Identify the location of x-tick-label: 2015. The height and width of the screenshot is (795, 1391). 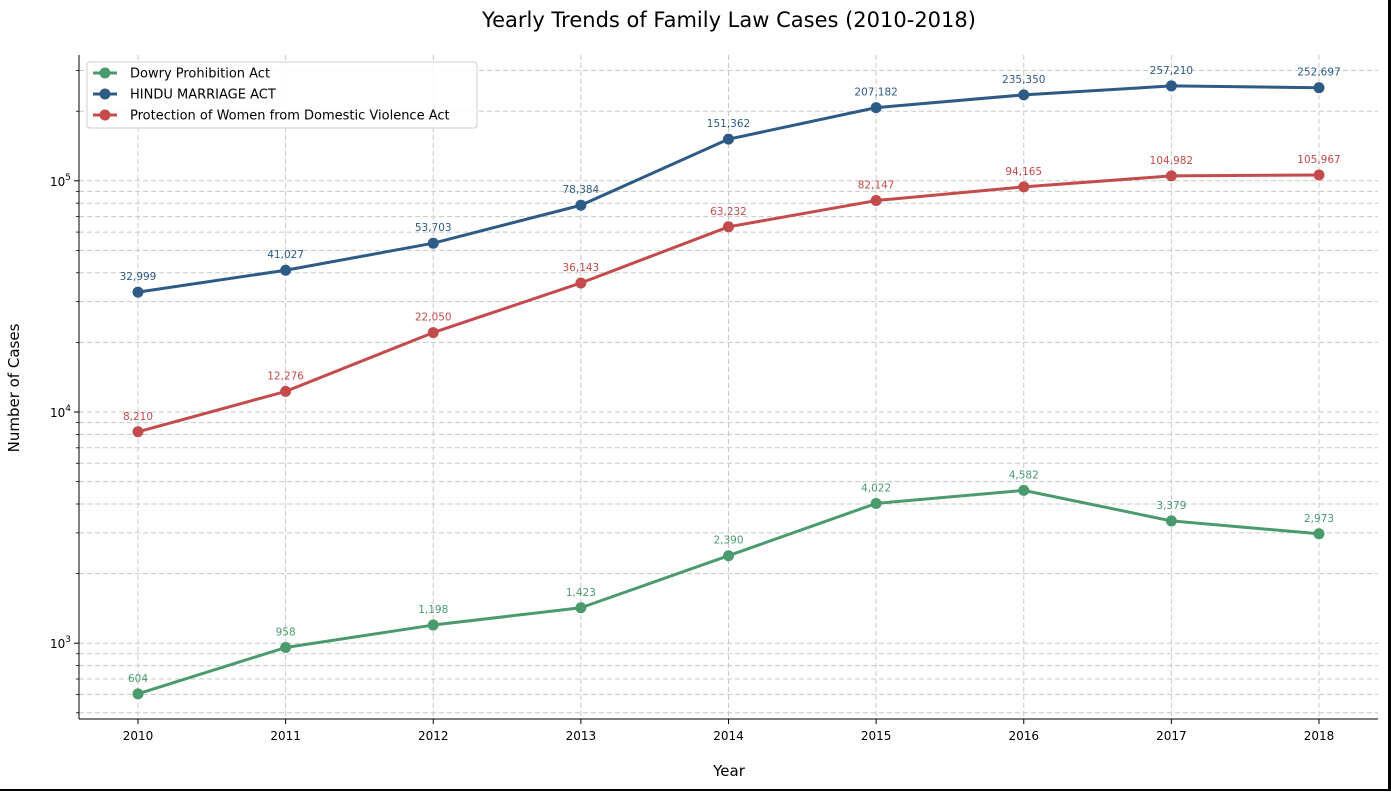
(876, 736).